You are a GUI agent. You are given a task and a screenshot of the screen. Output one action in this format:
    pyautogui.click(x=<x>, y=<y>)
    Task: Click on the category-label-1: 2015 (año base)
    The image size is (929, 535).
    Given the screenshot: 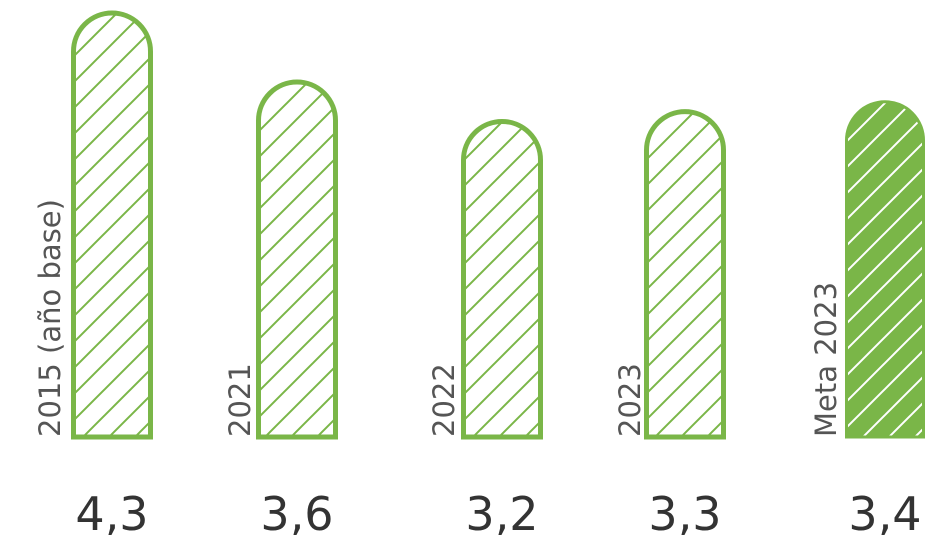 What is the action you would take?
    pyautogui.click(x=50, y=318)
    